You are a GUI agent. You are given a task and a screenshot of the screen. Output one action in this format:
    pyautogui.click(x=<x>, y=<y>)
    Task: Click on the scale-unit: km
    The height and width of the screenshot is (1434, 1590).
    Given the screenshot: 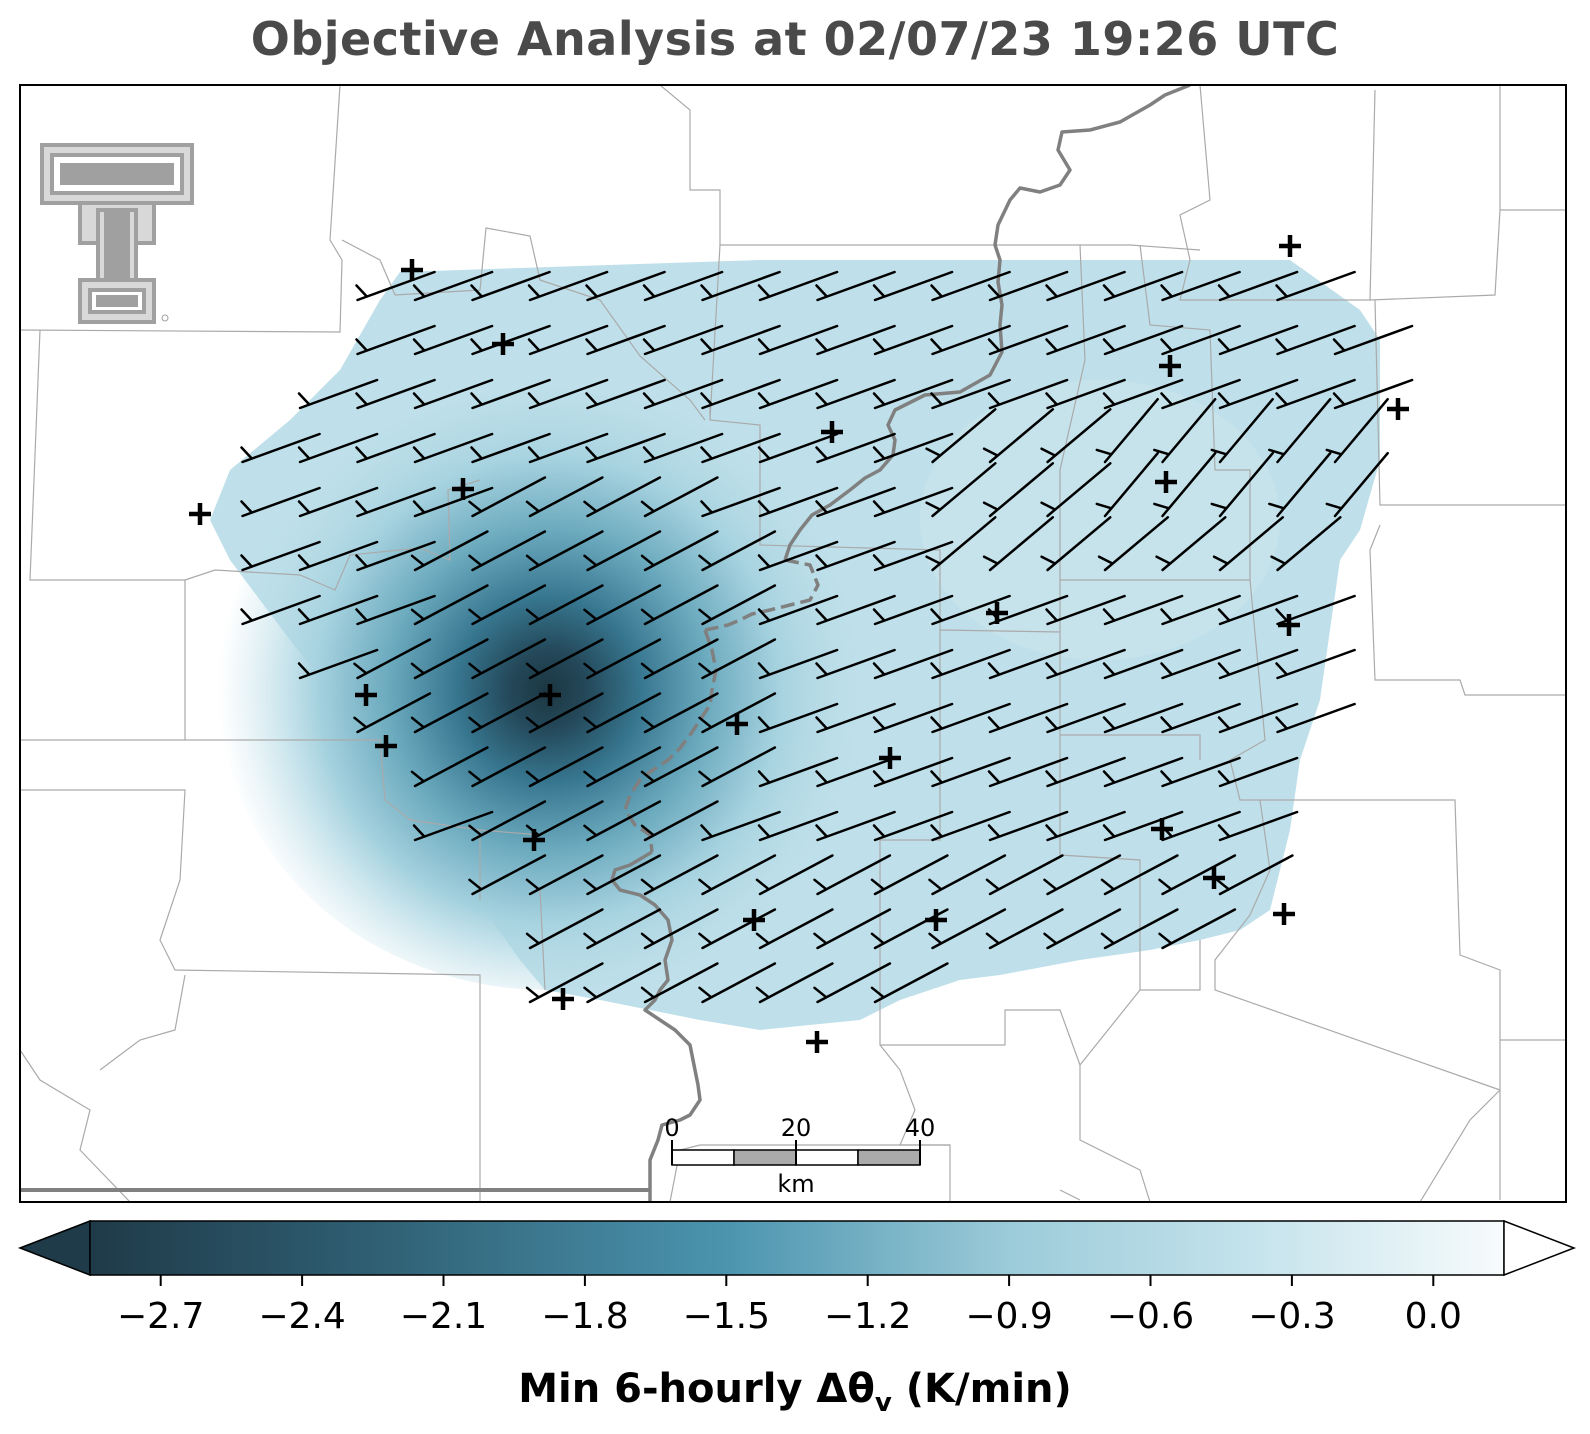 What is the action you would take?
    pyautogui.click(x=795, y=1184)
    